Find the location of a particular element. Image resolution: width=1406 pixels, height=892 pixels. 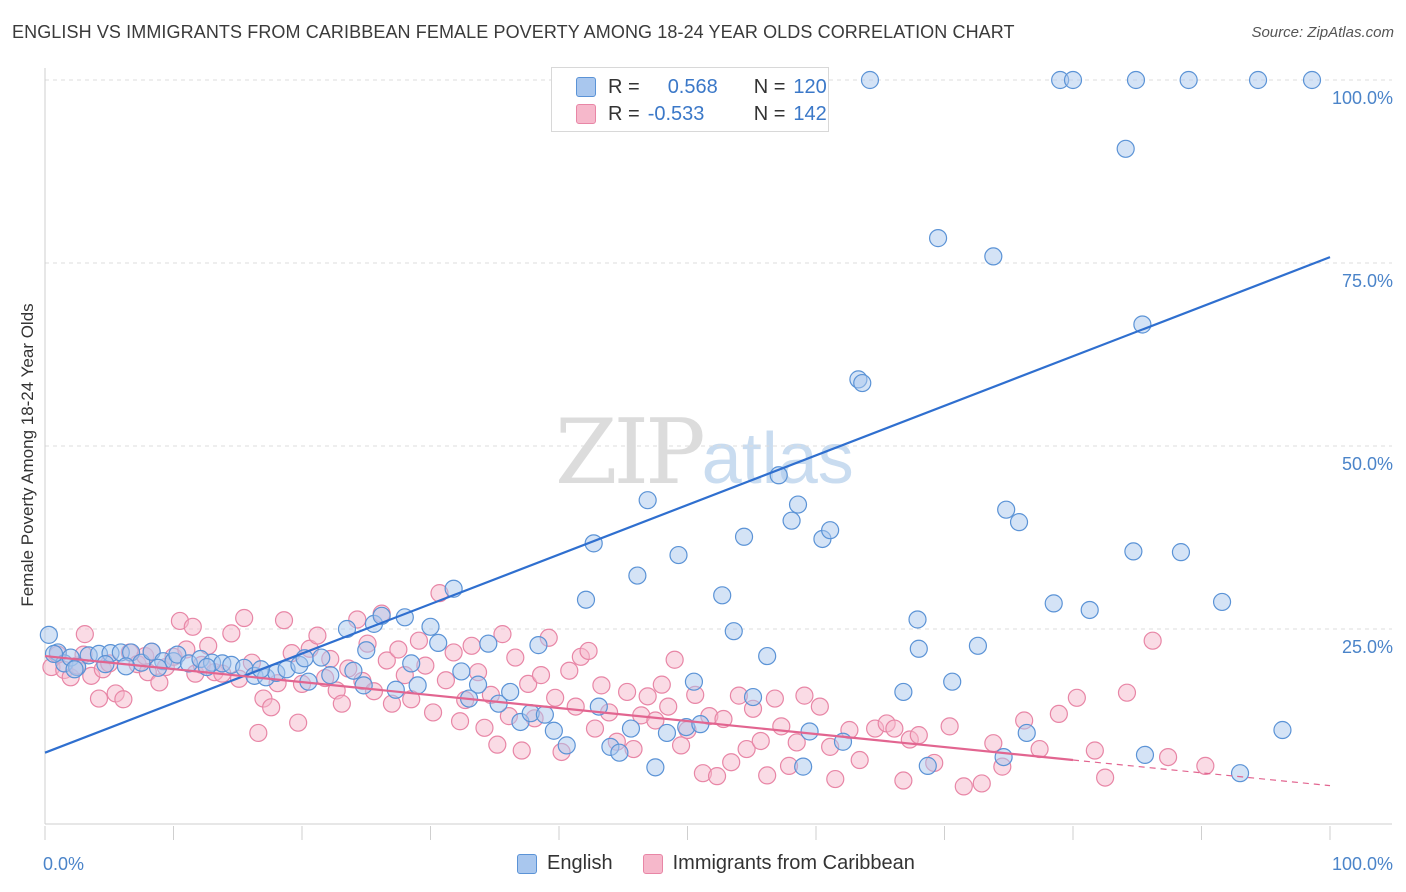

correlation-legend: R = 0.568 N = 120 R = -0.533 N = 142 is located at coordinates (690, 99).